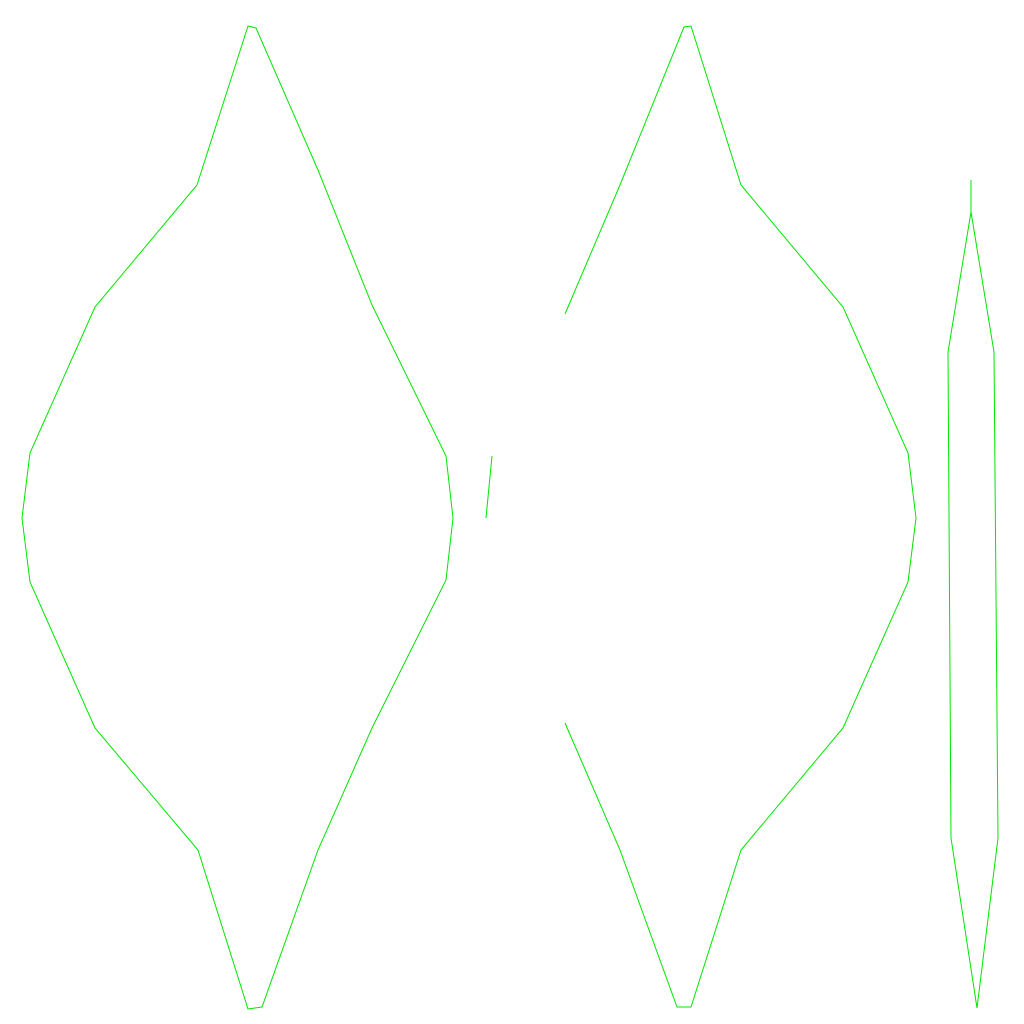 The height and width of the screenshot is (1024, 1024). What do you see at coordinates (489, 487) in the screenshot?
I see `small-slash-stroke` at bounding box center [489, 487].